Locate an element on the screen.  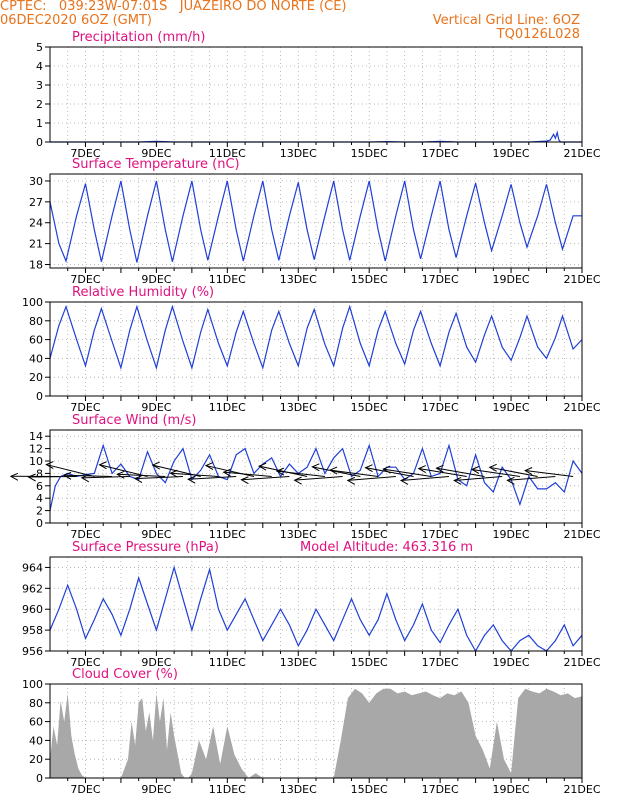
panel-title: Surface Temperature (nC) is located at coordinates (156, 164).